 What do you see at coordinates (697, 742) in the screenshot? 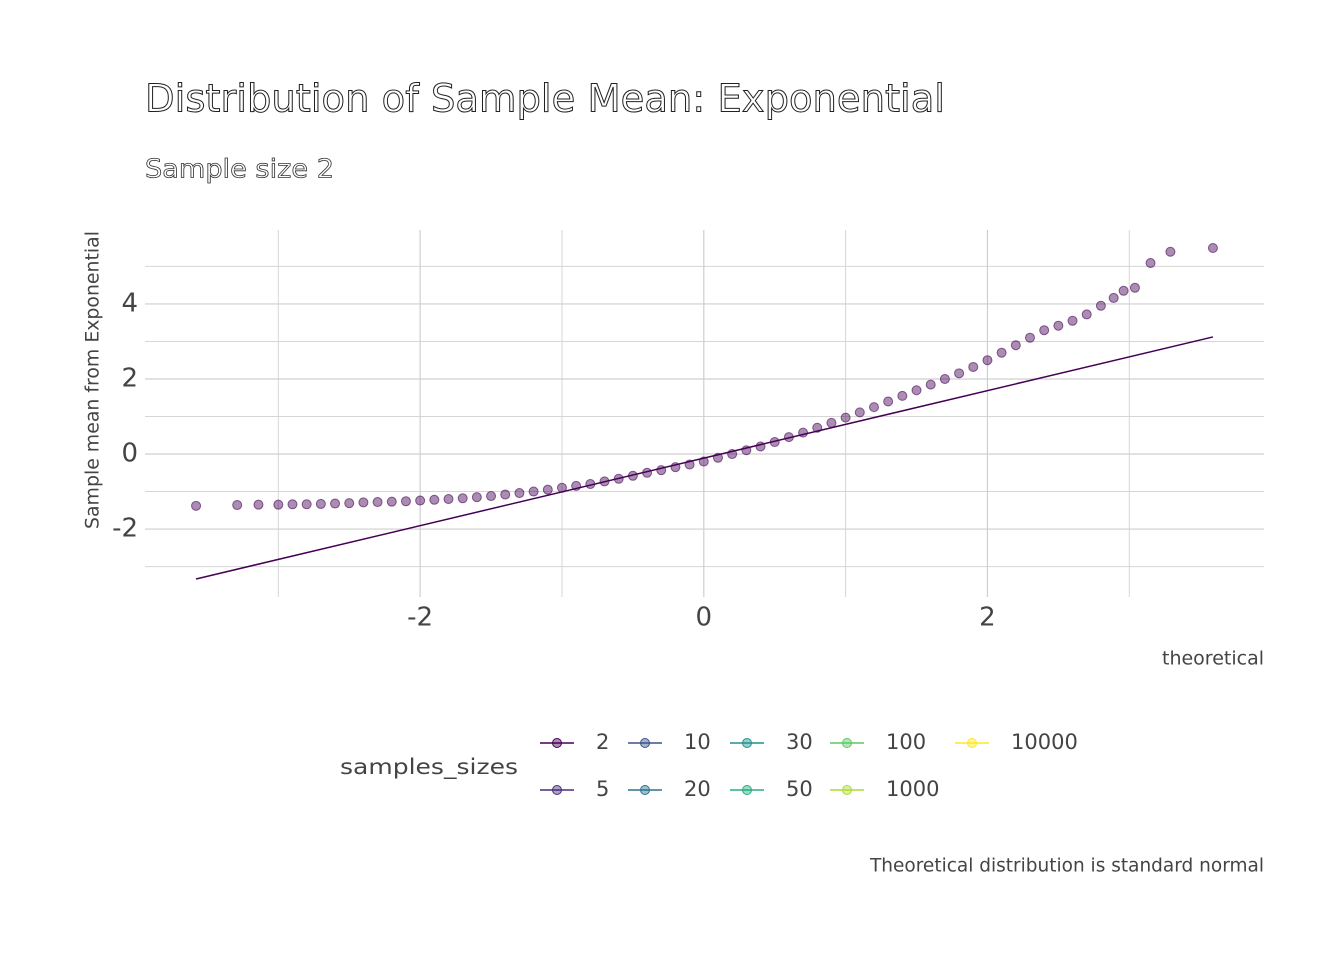
I see `legend-label: 10` at bounding box center [697, 742].